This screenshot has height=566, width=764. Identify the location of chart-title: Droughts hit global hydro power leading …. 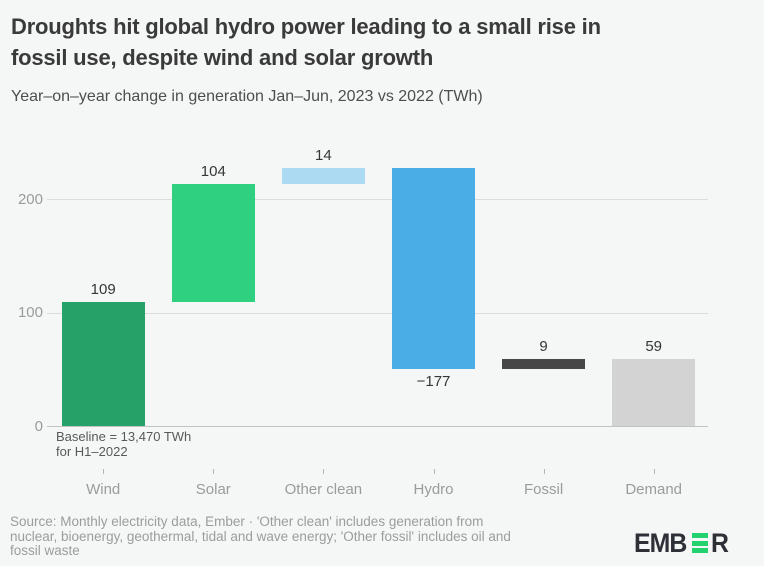
(306, 42).